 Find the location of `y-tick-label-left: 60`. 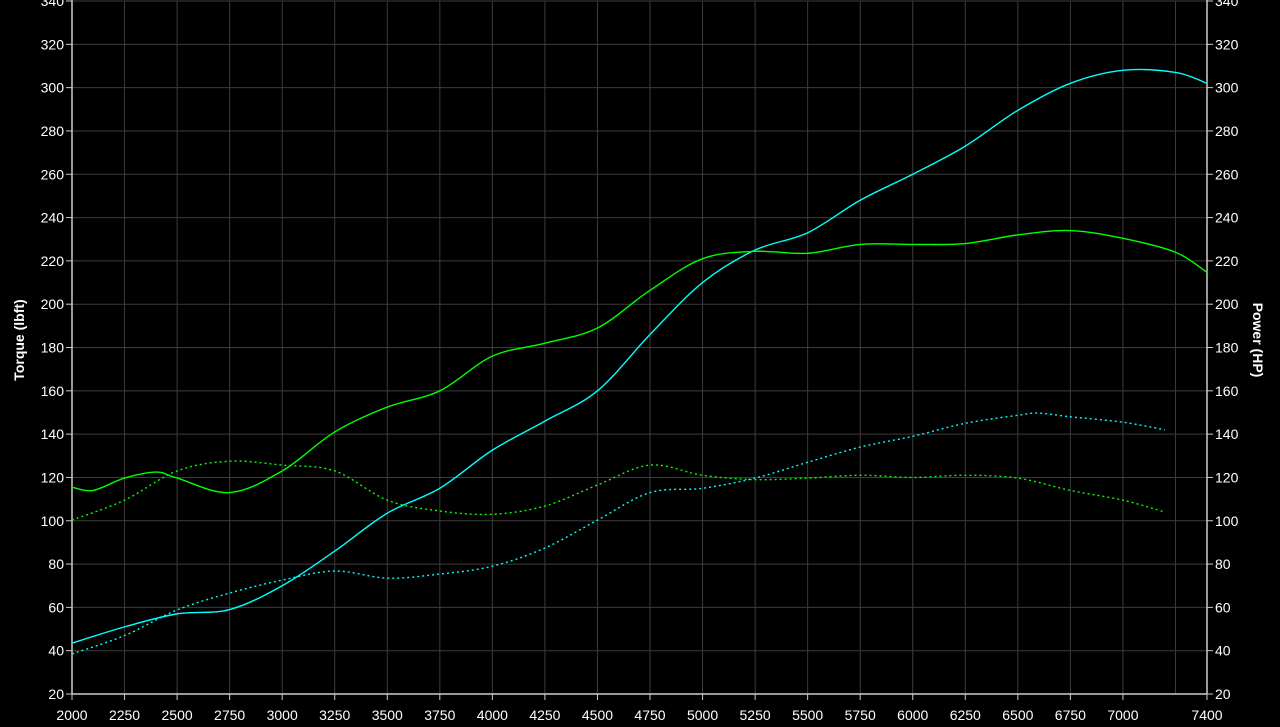

y-tick-label-left: 60 is located at coordinates (56, 607).